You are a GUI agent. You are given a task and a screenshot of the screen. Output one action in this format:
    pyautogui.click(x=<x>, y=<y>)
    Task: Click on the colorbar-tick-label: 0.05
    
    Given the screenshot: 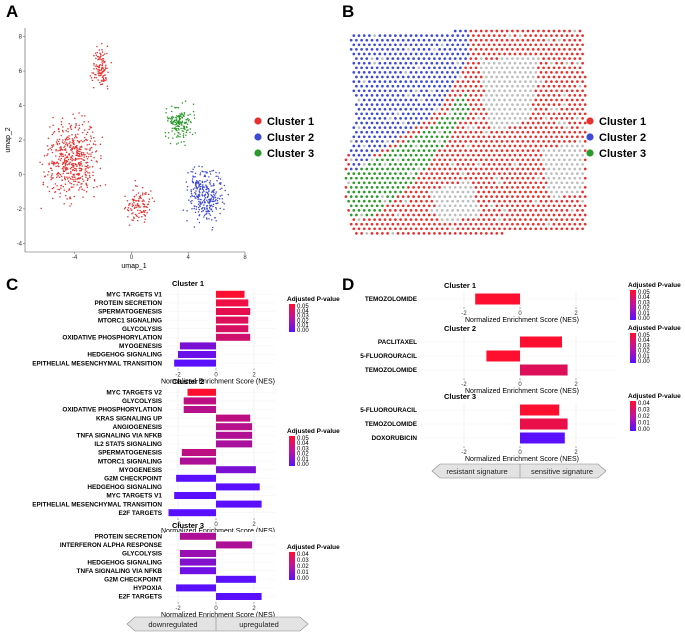 What is the action you would take?
    pyautogui.click(x=303, y=439)
    